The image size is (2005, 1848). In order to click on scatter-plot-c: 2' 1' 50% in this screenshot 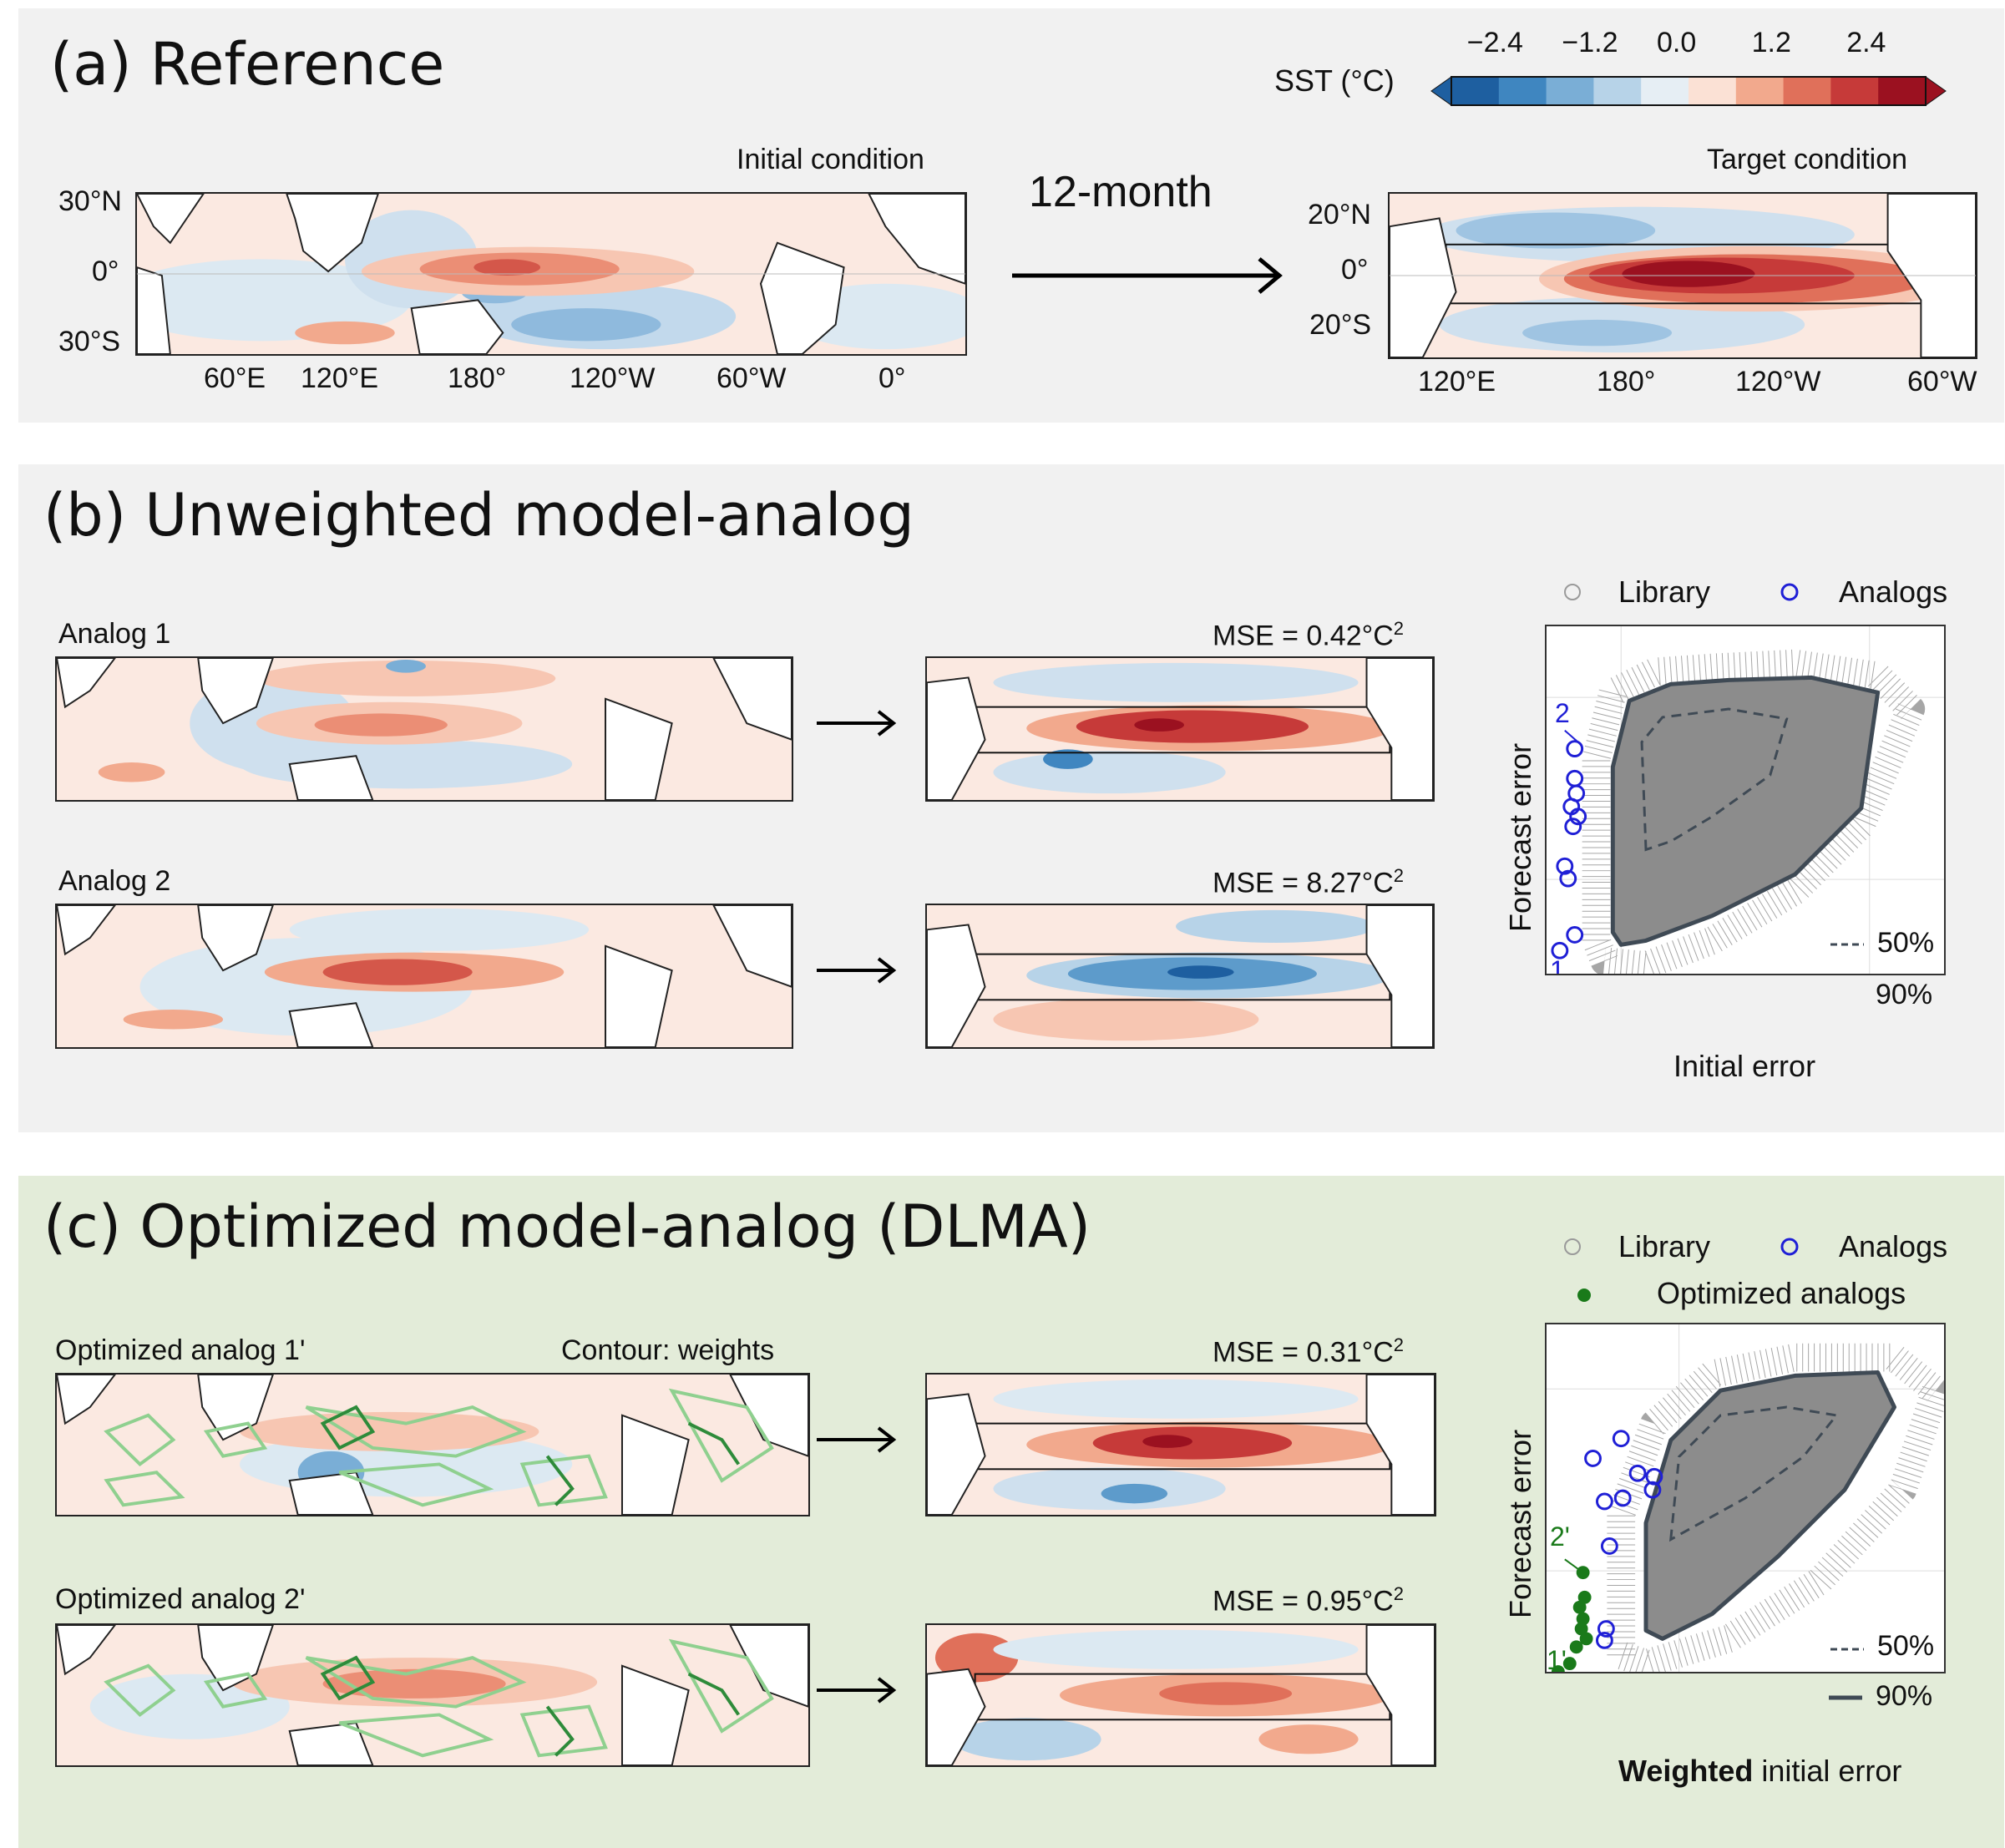, I will do `click(1745, 1498)`.